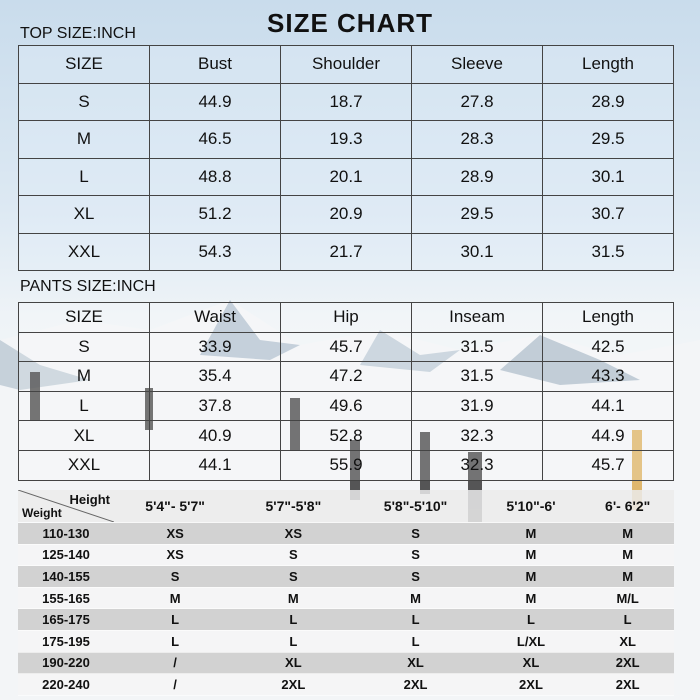  I want to click on table-row: XXL 54.3 21.7 30.1 31.5, so click(346, 251).